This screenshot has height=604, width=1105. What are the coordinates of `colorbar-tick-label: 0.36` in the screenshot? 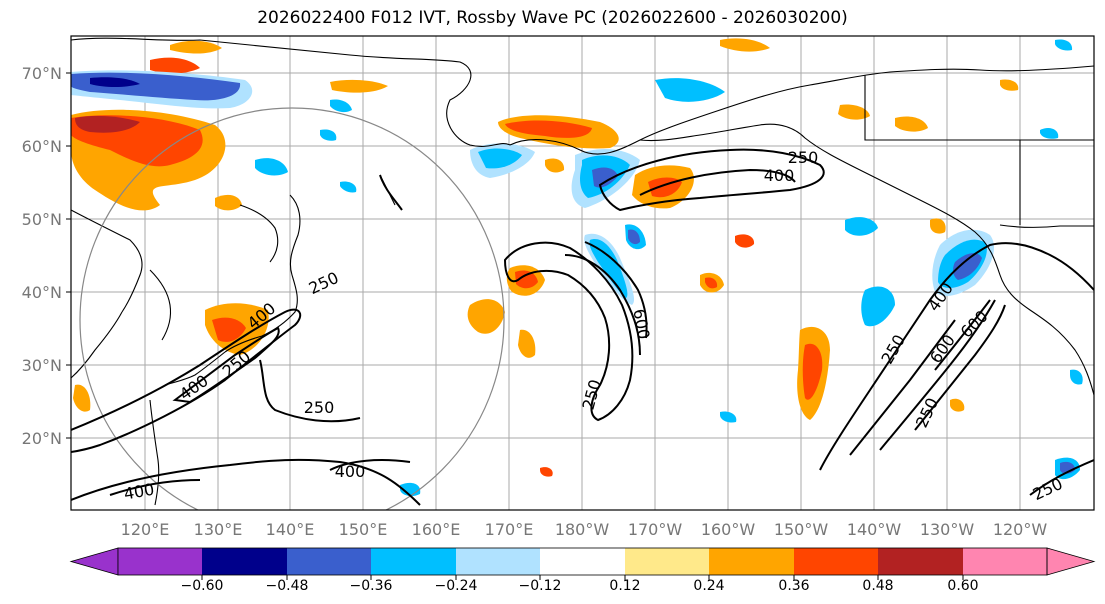 It's located at (793, 586).